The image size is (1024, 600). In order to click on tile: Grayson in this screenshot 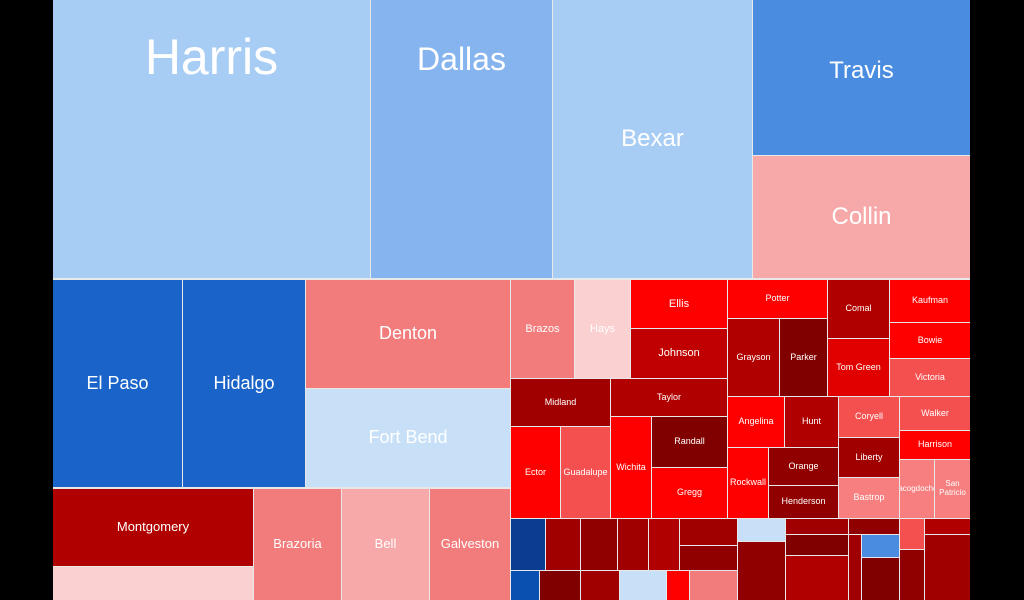, I will do `click(753, 357)`.